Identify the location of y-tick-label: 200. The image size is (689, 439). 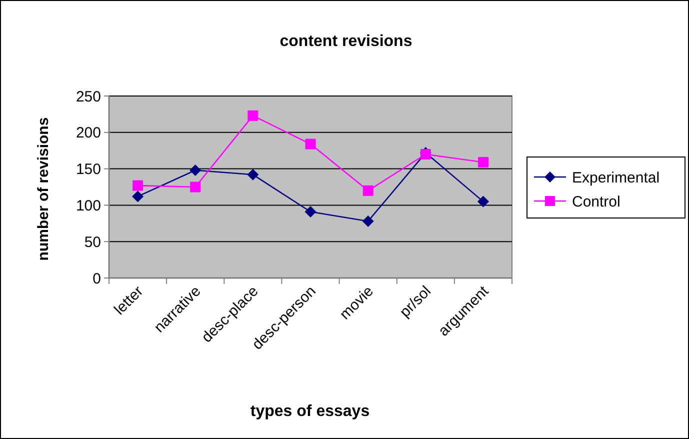
(88, 133).